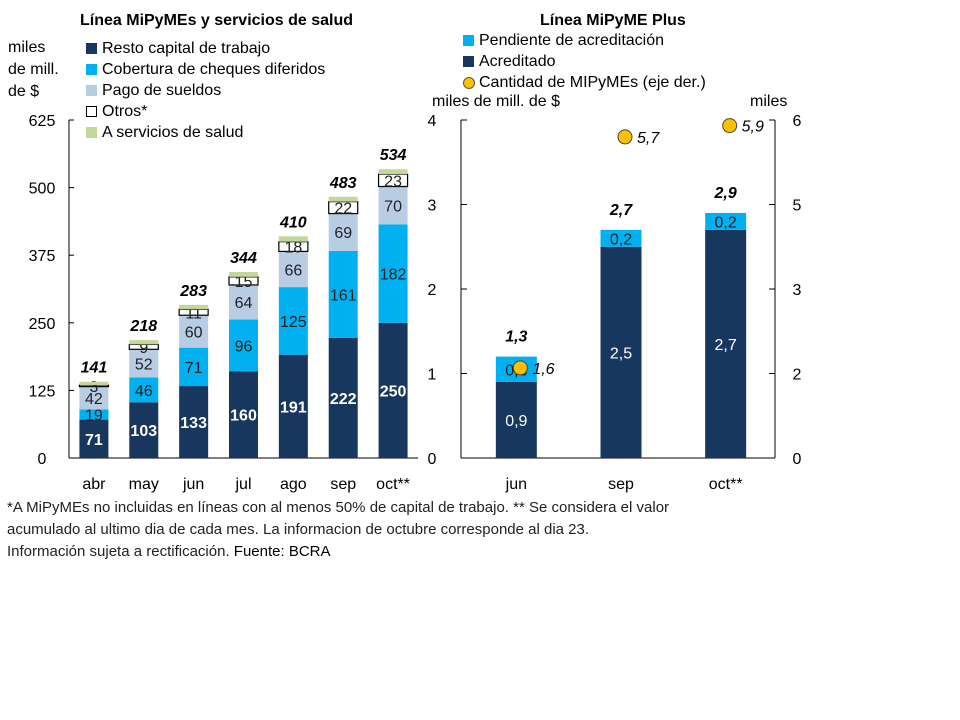 This screenshot has width=960, height=720. What do you see at coordinates (753, 127) in the screenshot?
I see `scatter-label: 5,9` at bounding box center [753, 127].